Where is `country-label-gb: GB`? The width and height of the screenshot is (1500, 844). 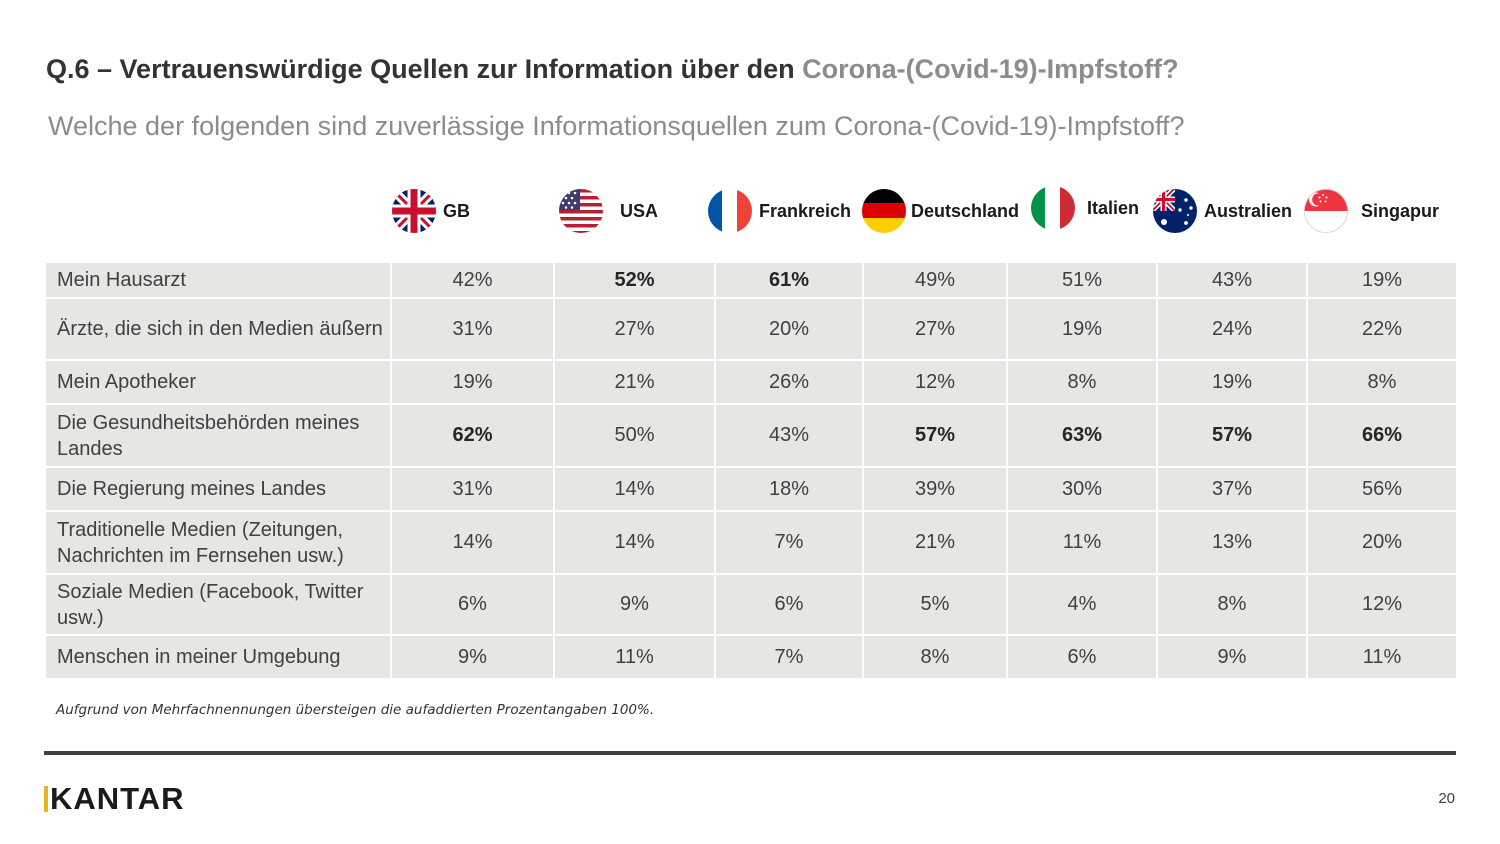 country-label-gb: GB is located at coordinates (456, 210).